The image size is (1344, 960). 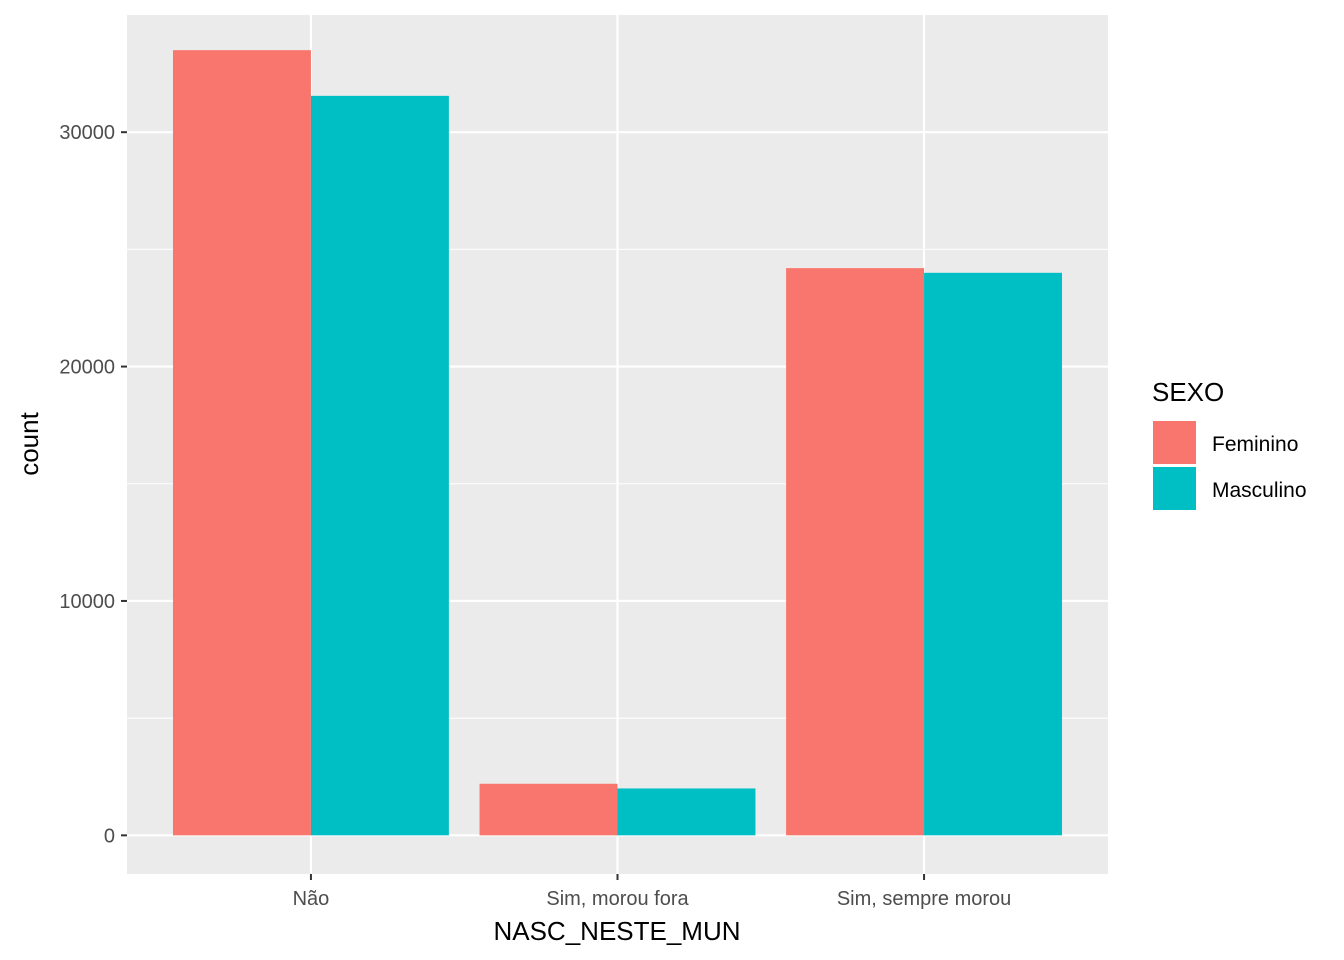 What do you see at coordinates (109, 836) in the screenshot?
I see `y-tick-label: 0` at bounding box center [109, 836].